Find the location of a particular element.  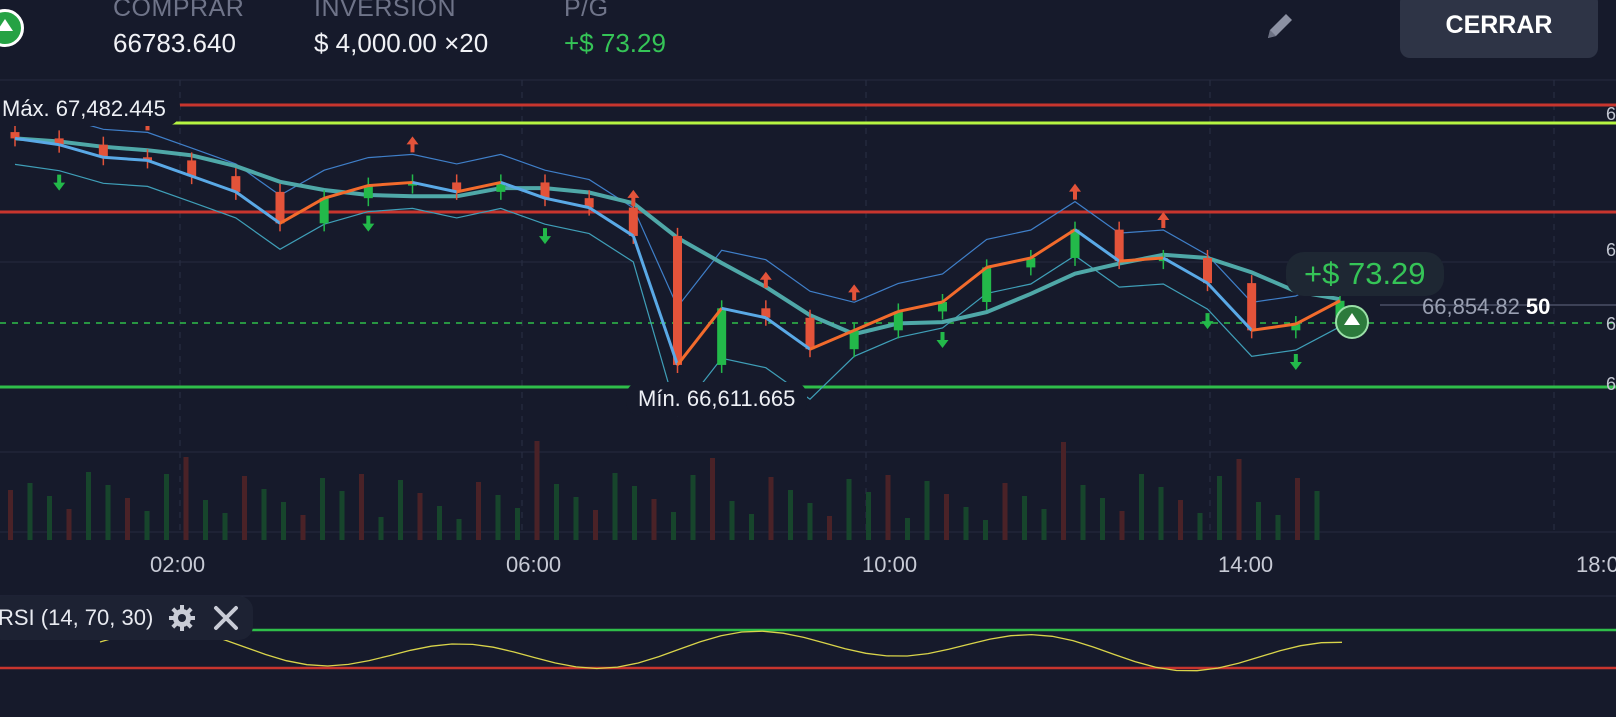

gear-icon is located at coordinates (182, 618).